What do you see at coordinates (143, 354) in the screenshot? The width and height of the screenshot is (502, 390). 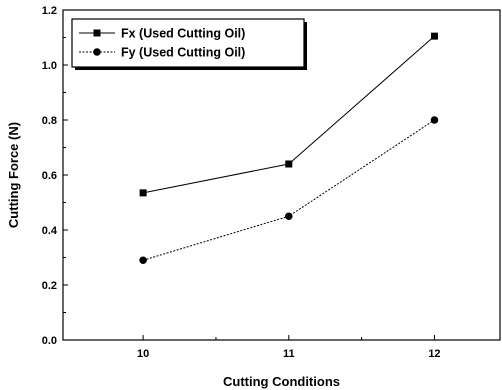 I see `x-tick-label: 10` at bounding box center [143, 354].